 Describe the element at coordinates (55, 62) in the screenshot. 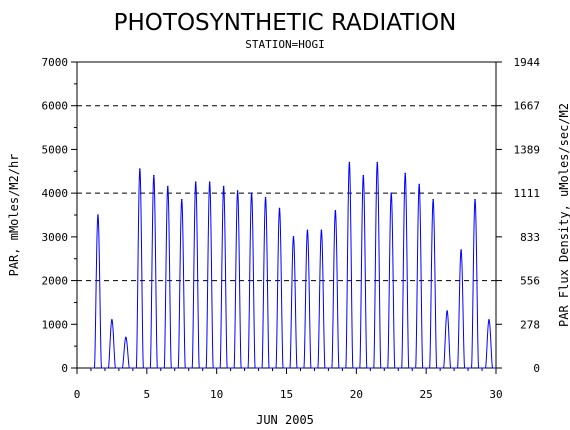

I see `y-tick-label-left: 7000` at that location.